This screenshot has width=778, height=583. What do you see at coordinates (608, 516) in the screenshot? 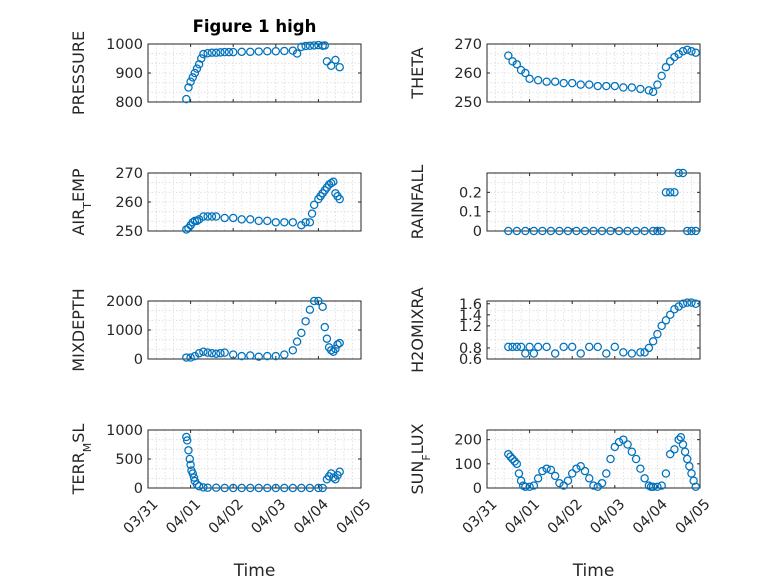
I see `x-tick-label: 04/03` at bounding box center [608, 516].